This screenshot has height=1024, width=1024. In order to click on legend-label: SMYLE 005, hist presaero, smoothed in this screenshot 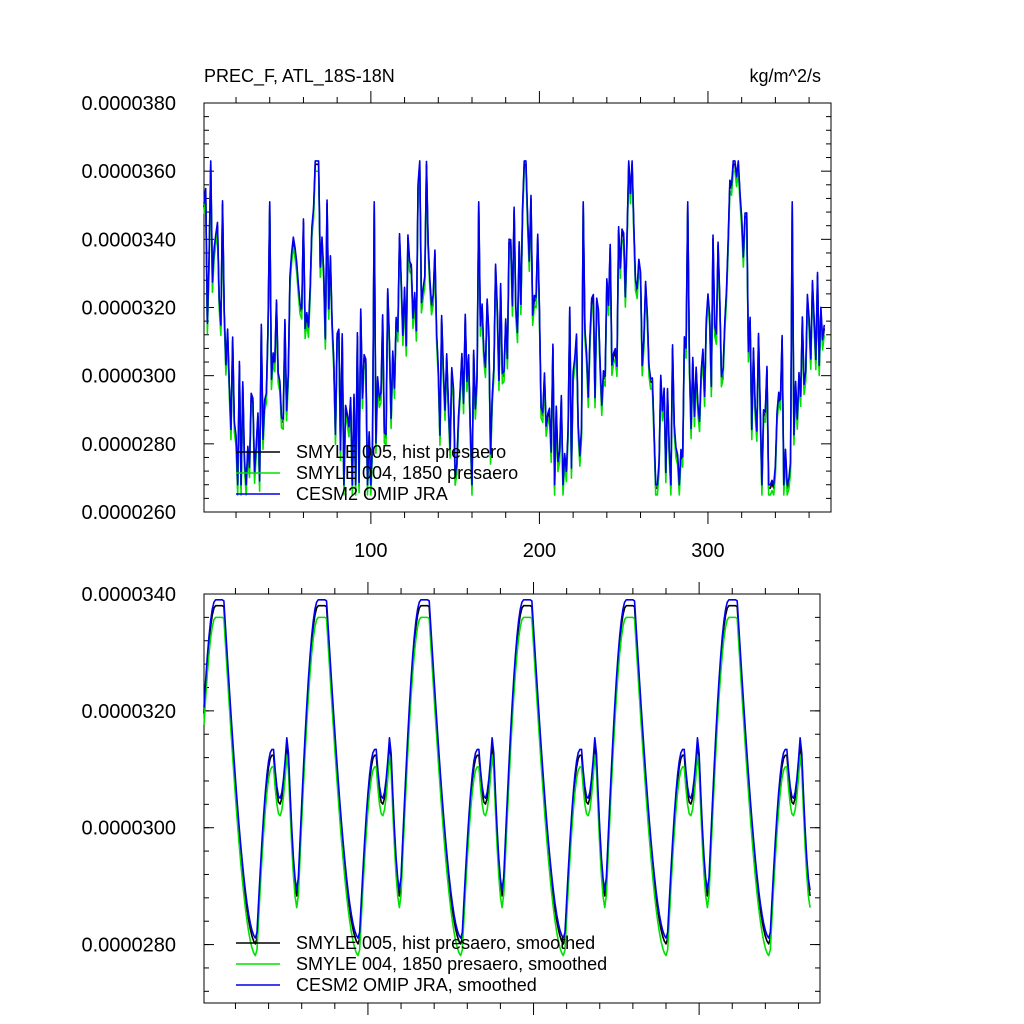, I will do `click(445, 943)`.